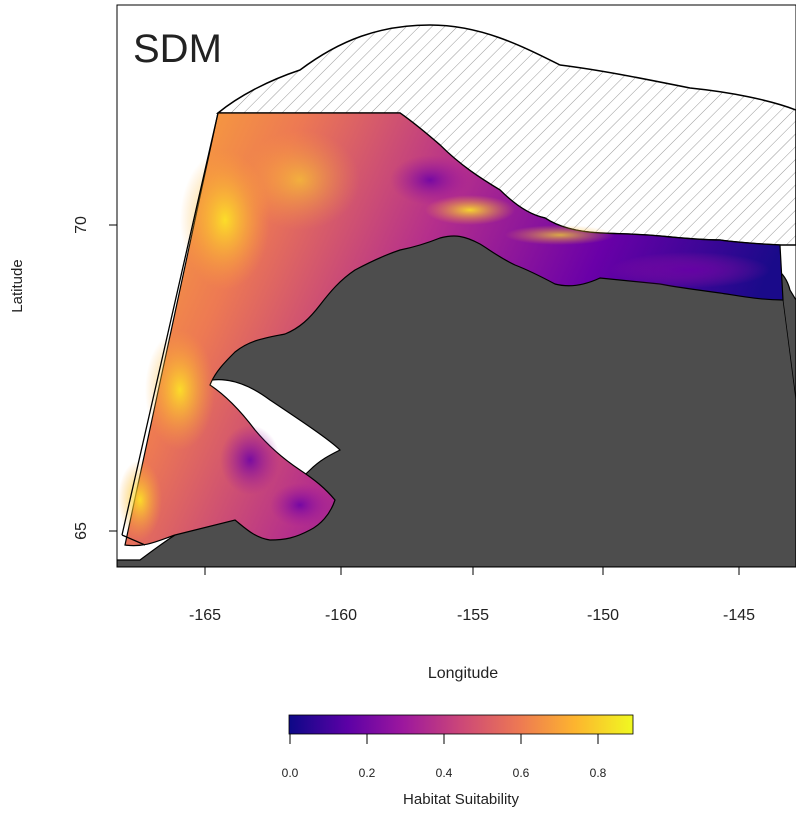 This screenshot has height=819, width=796. What do you see at coordinates (739, 615) in the screenshot?
I see `x-tick-label: -145` at bounding box center [739, 615].